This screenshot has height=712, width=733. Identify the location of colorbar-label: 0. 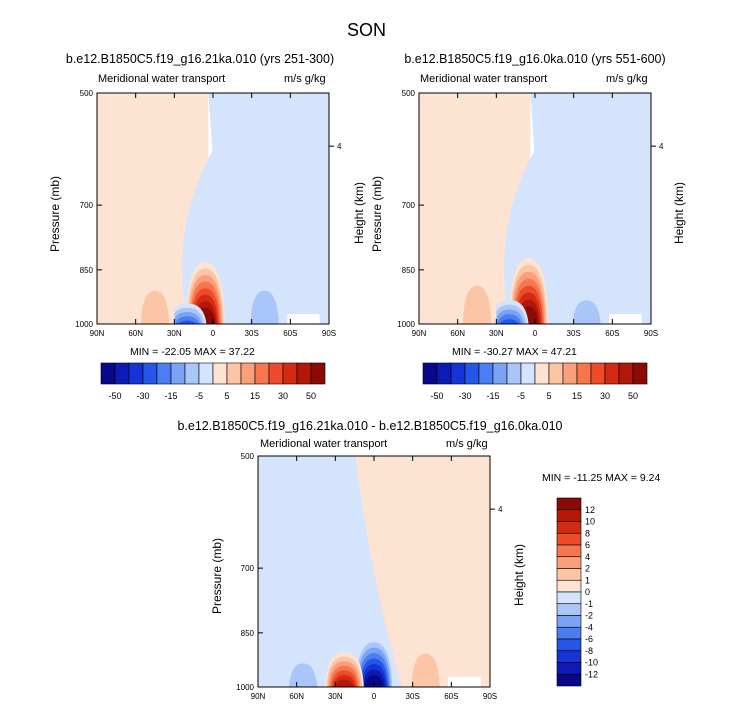
(587, 592).